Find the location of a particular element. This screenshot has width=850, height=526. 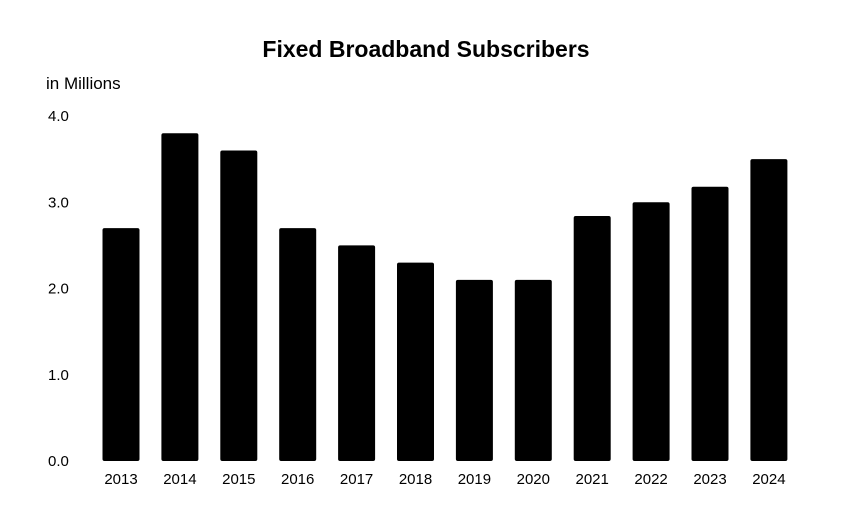

bar-2023 is located at coordinates (710, 323).